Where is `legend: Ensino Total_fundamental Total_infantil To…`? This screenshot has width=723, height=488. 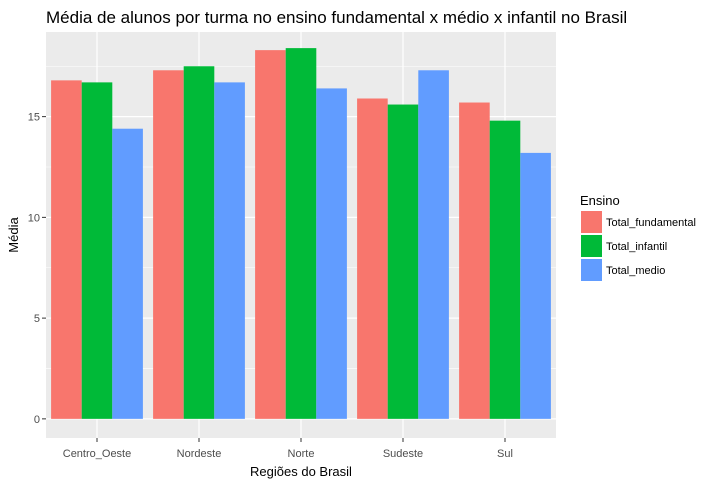 legend: Ensino Total_fundamental Total_infantil To… is located at coordinates (638, 237).